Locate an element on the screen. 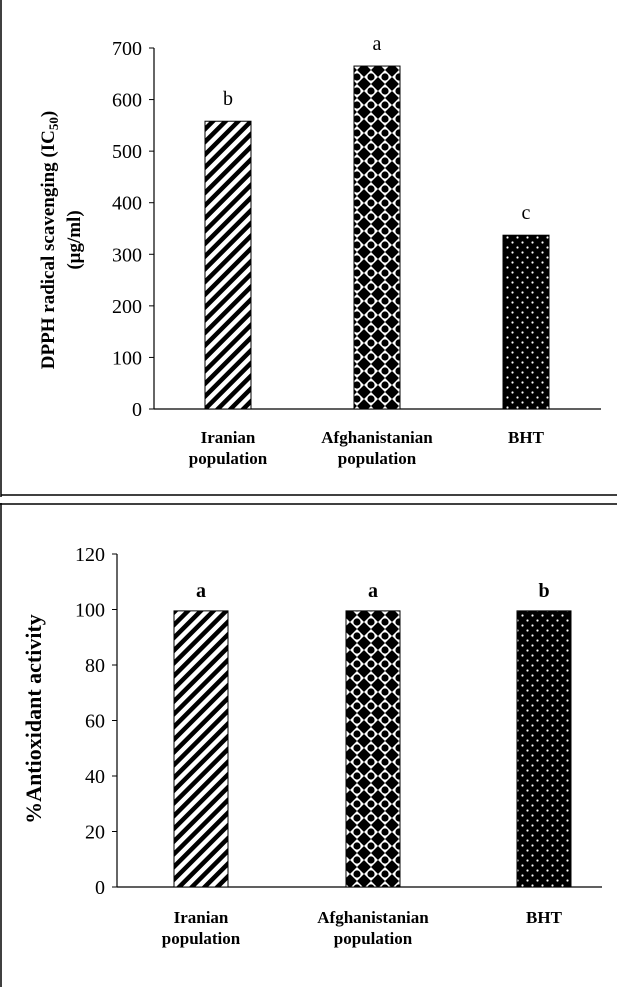  y-tick-label: 80 is located at coordinates (95, 666).